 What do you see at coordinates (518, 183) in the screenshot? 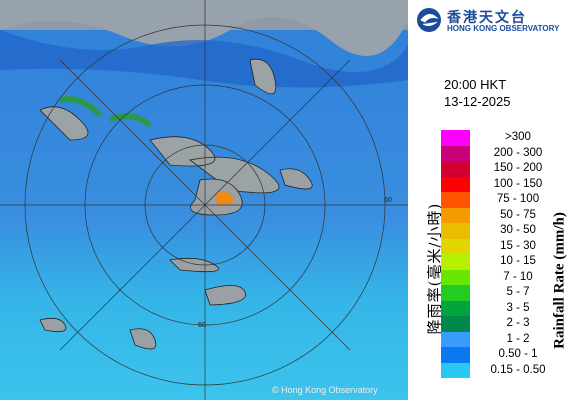
I see `legend-label: 100 - 150` at bounding box center [518, 183].